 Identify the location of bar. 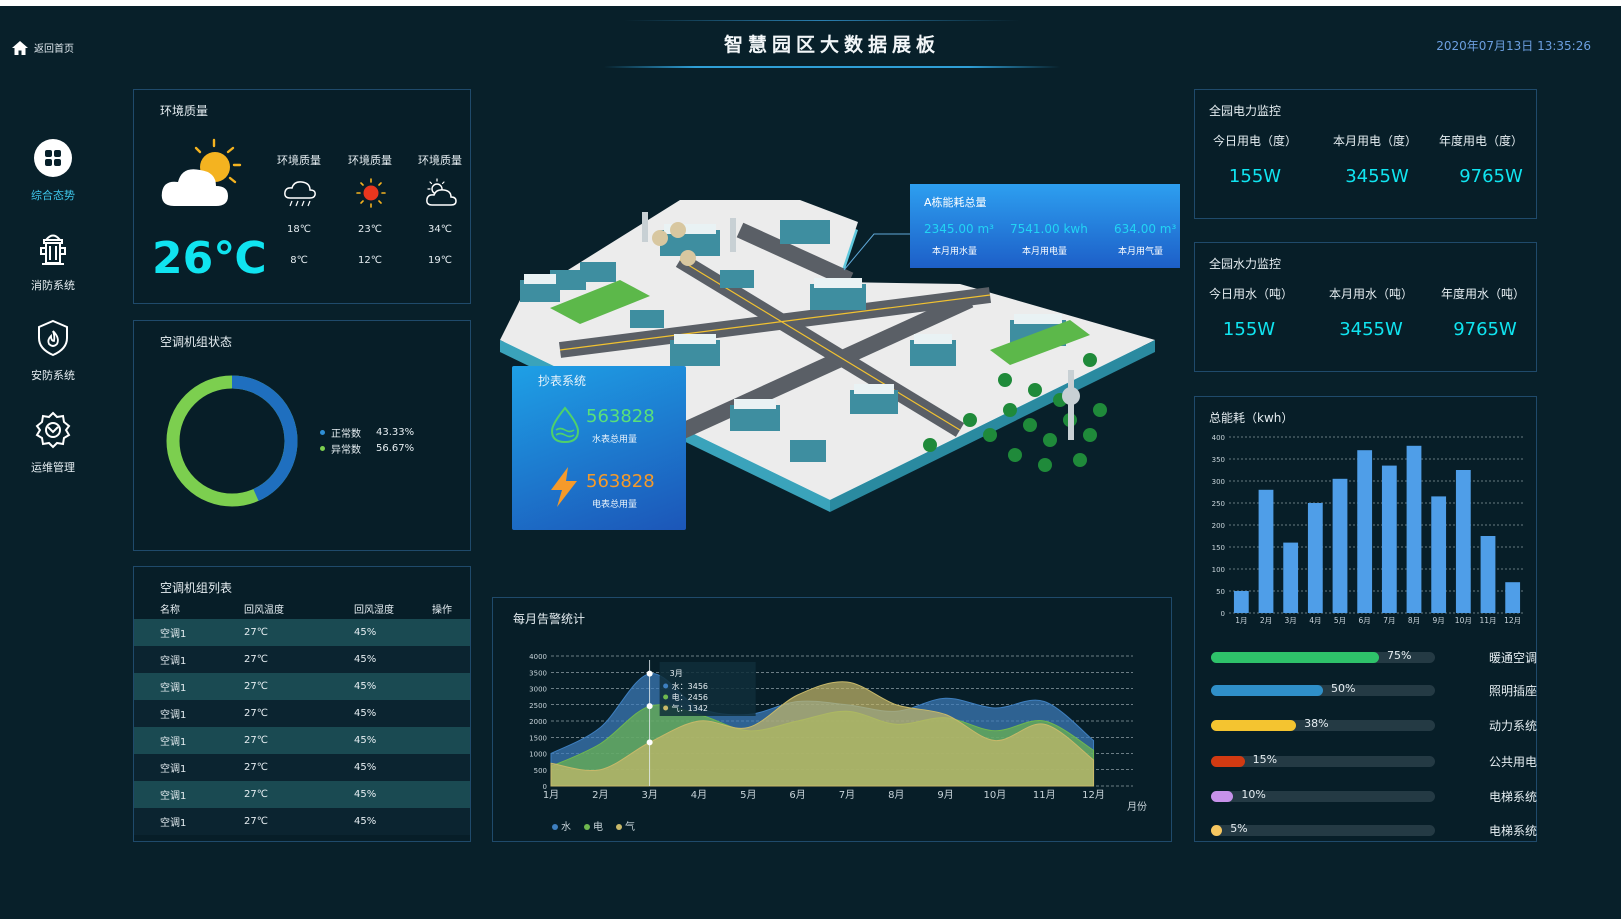
(1414, 529).